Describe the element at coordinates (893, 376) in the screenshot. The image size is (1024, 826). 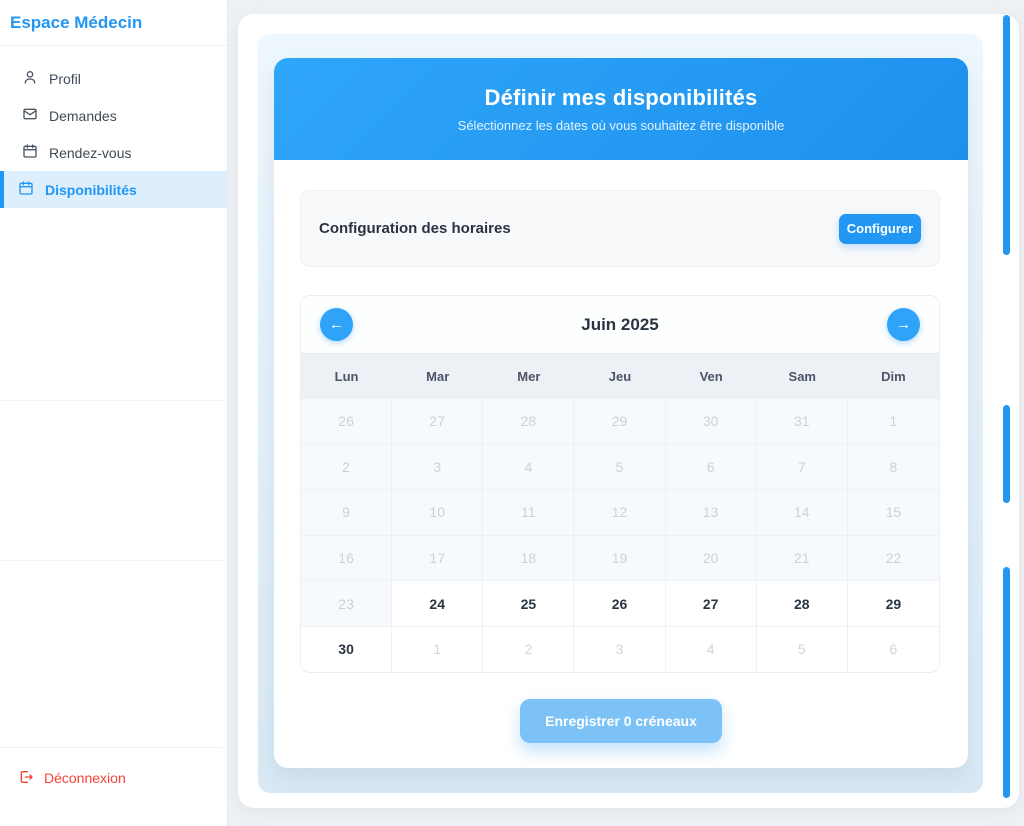
I see `weekday-label: Dim` at that location.